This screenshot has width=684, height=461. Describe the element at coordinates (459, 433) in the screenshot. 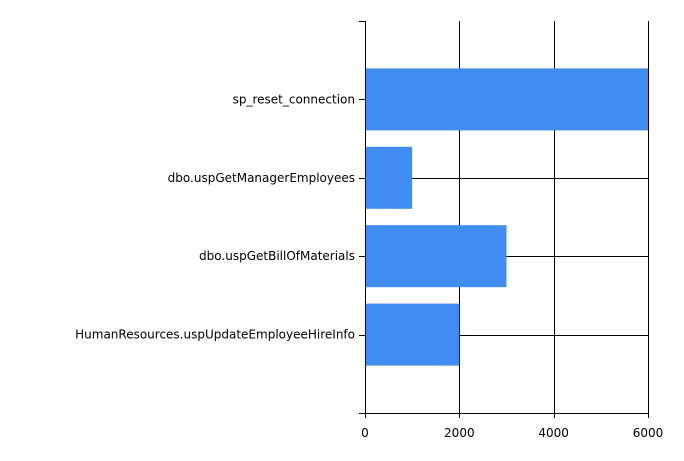

I see `x-tick-label-2000: 2000` at that location.